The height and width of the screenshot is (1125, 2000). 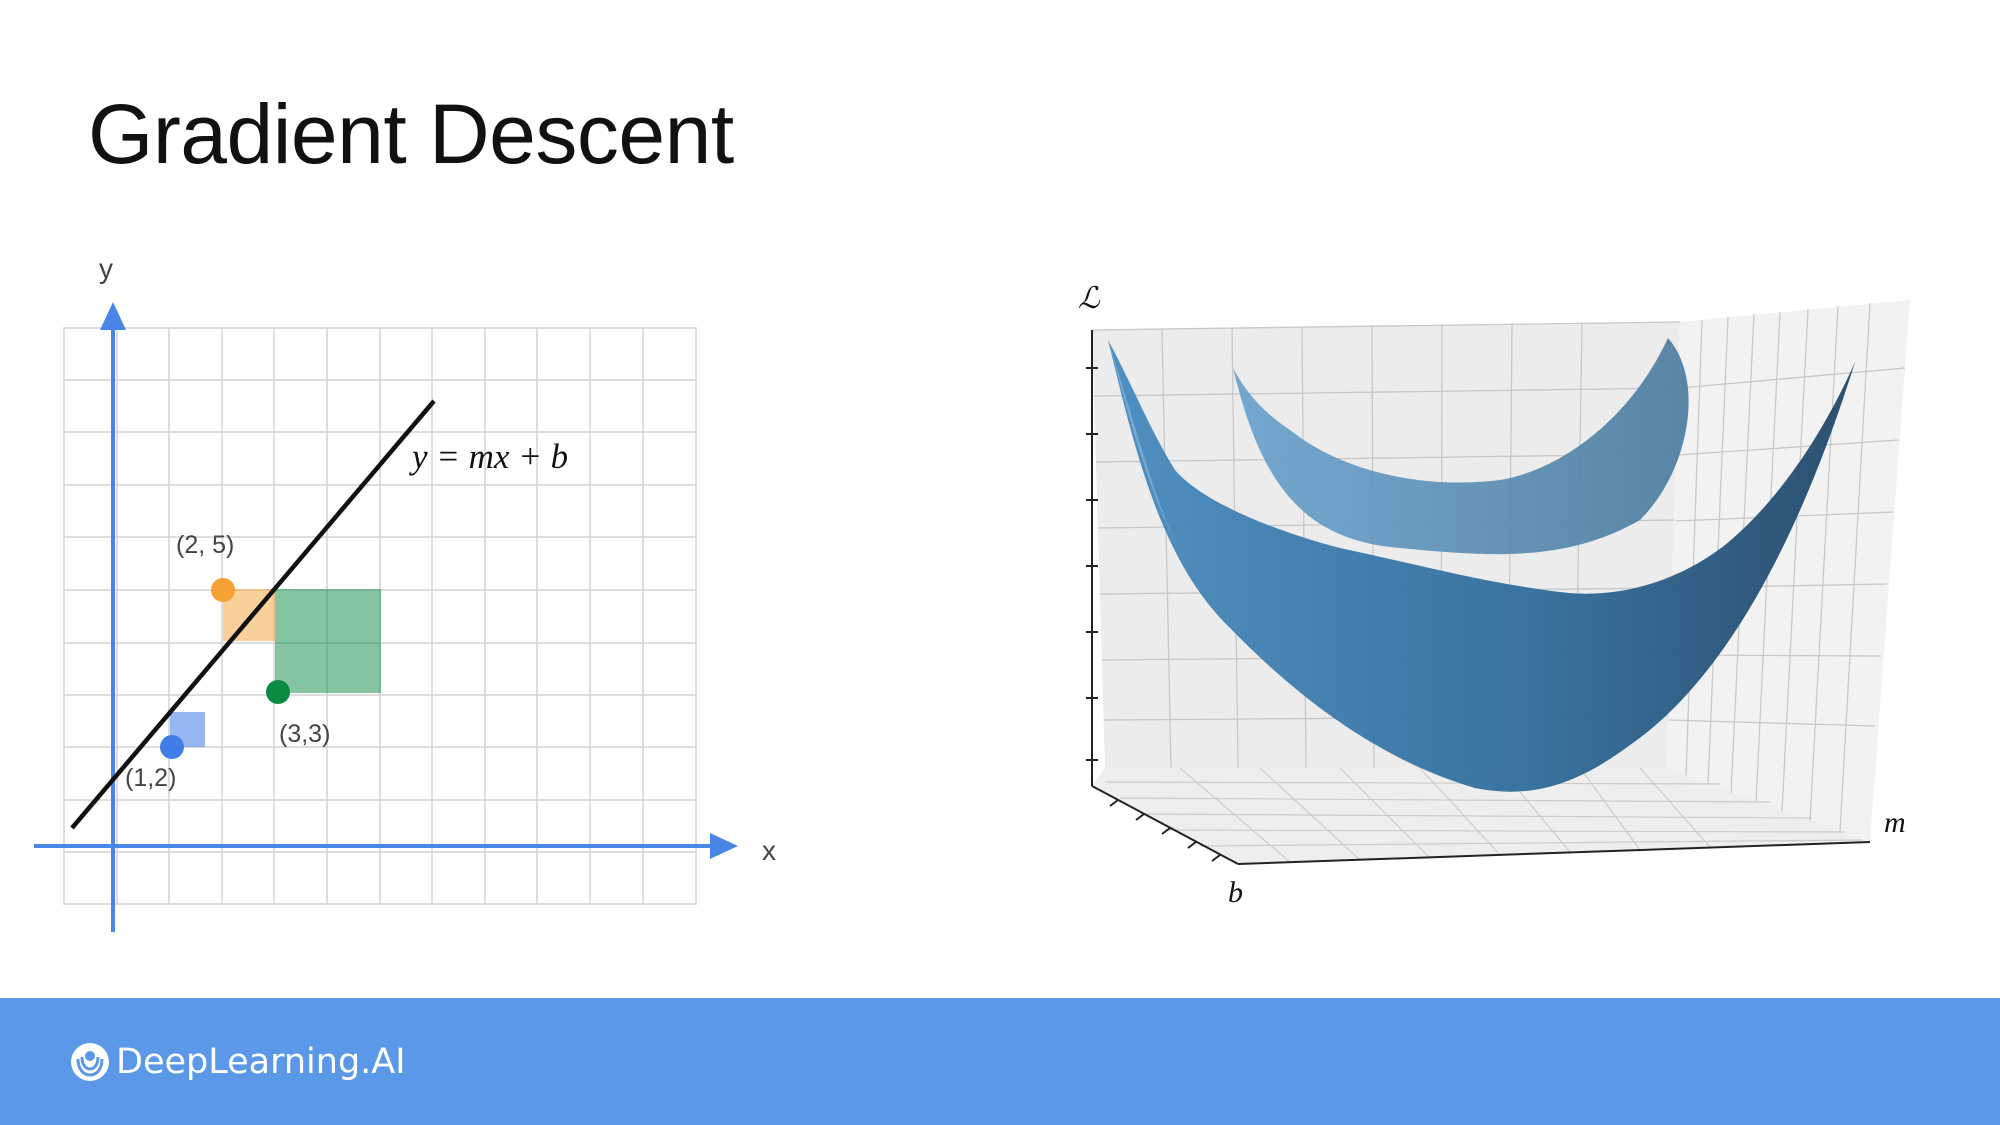 I want to click on data-point-green, so click(x=278, y=692).